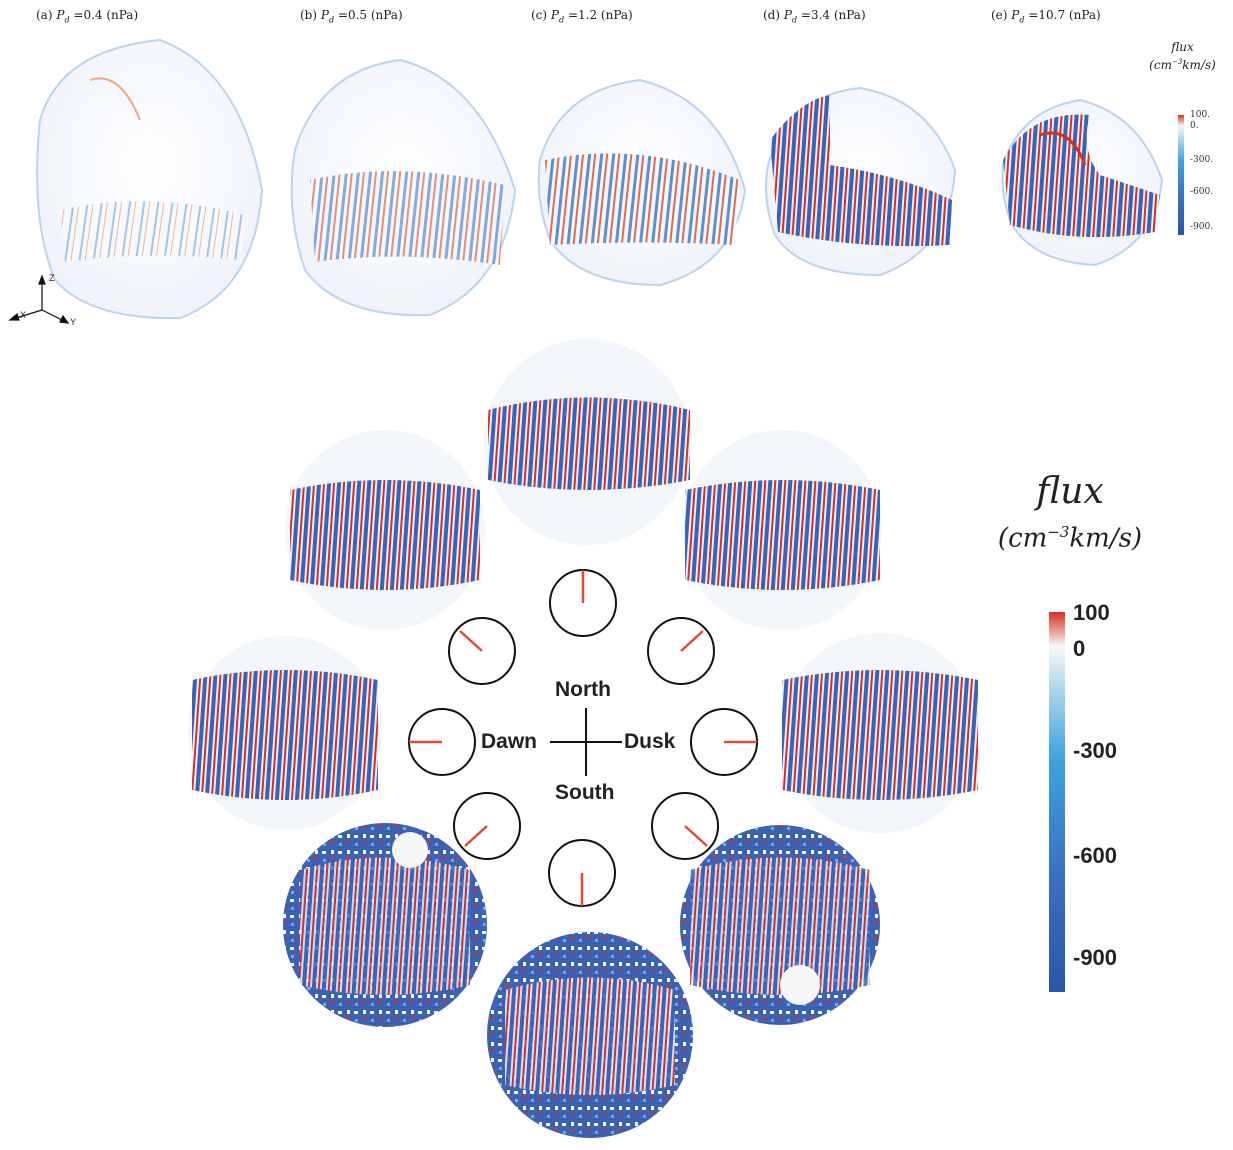 Image resolution: width=1233 pixels, height=1150 pixels. I want to click on clock-dial-south-icon, so click(582, 873).